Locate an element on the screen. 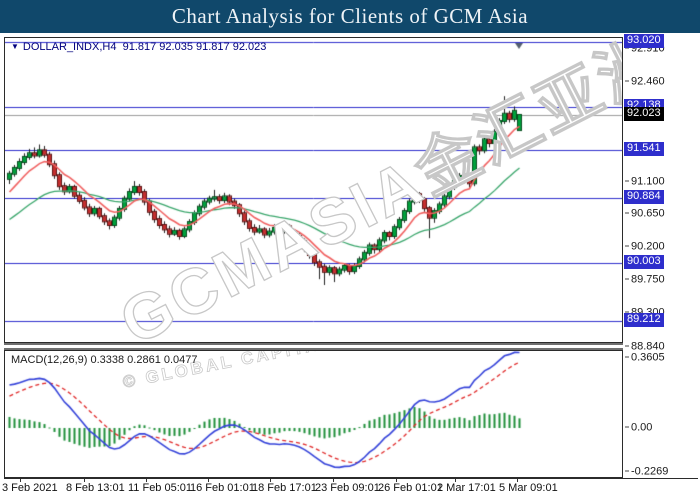  ohlc-values: 91.817 92.035 91.817 92.023 is located at coordinates (194, 47).